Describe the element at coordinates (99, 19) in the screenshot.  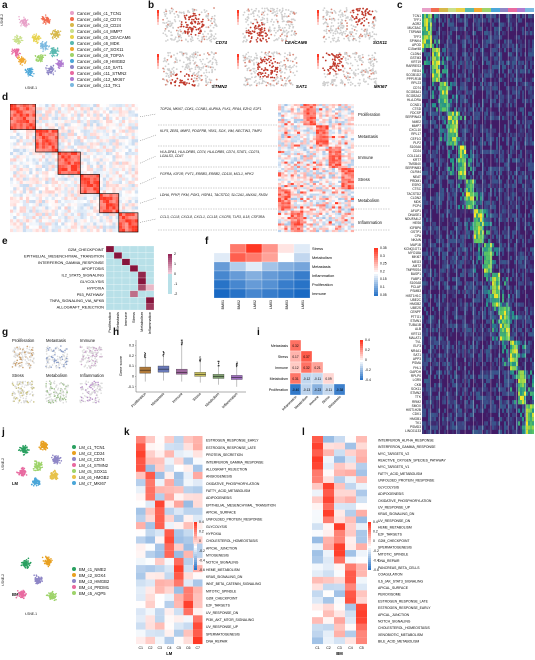
I see `legend-label: Cancer_cells_c2_CD74` at that location.